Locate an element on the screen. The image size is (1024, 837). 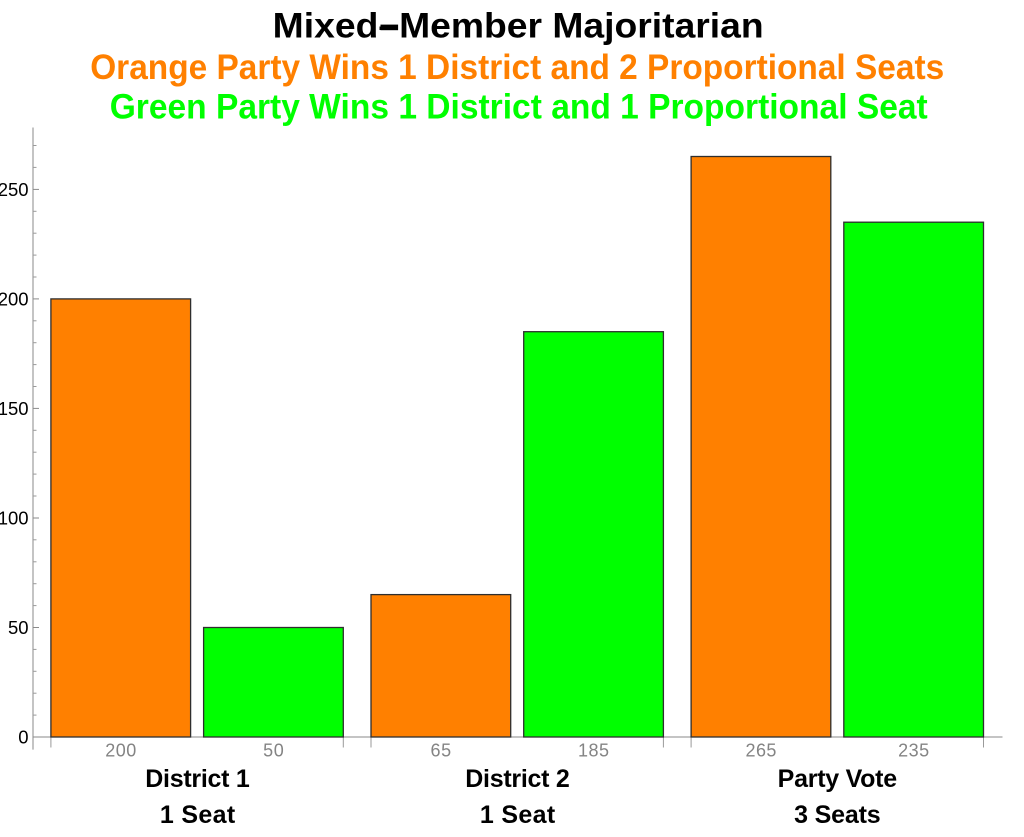
svg-text: 235 is located at coordinates (913, 750).